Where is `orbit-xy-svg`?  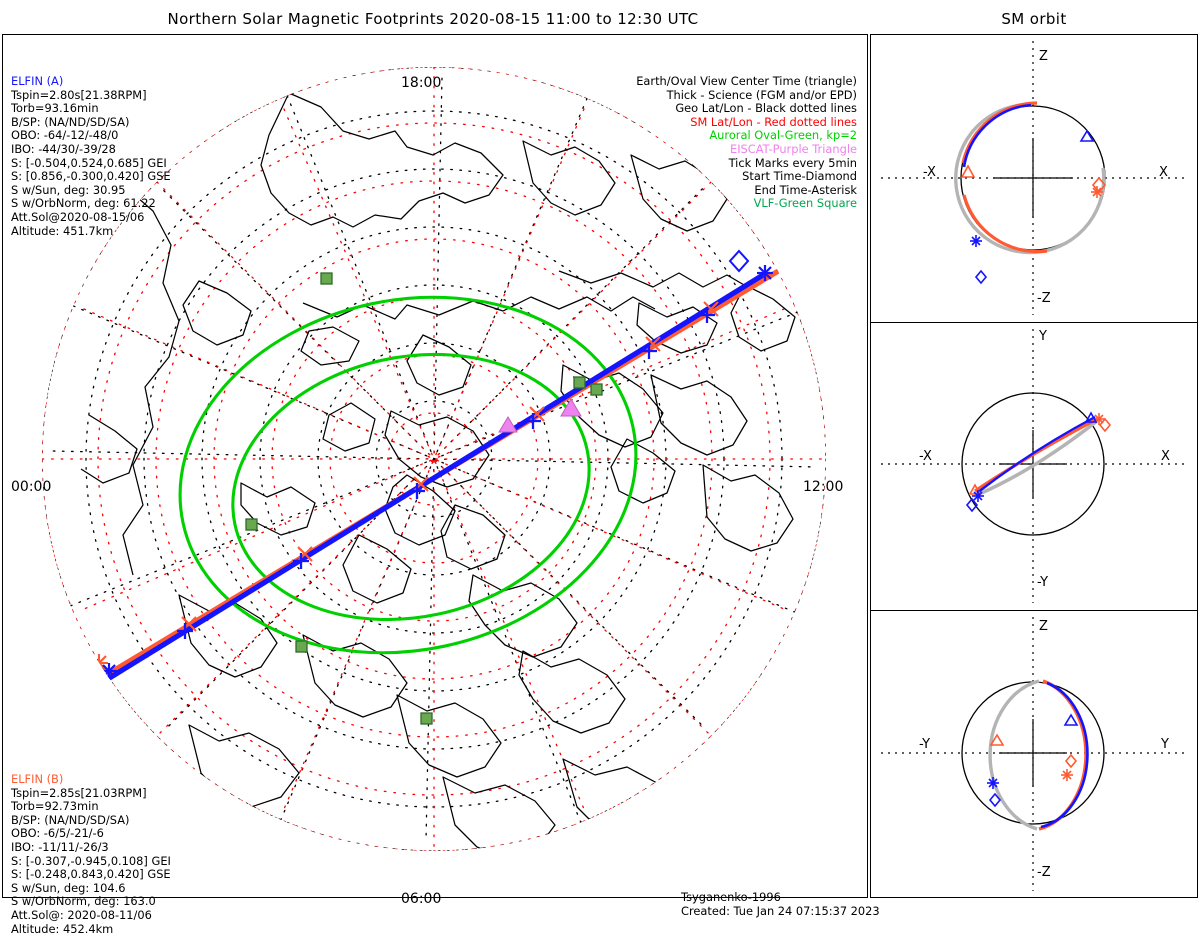
orbit-xy-svg is located at coordinates (1033, 466).